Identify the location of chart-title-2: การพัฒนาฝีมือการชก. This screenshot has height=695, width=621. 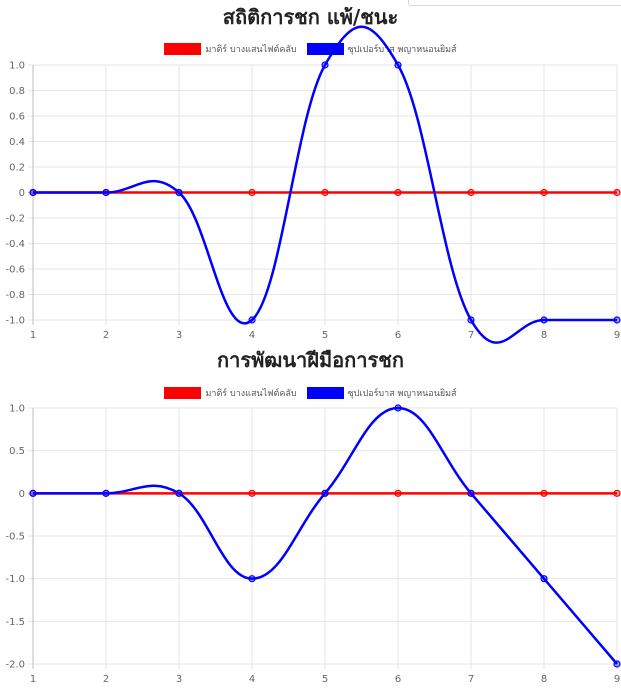
(310, 360).